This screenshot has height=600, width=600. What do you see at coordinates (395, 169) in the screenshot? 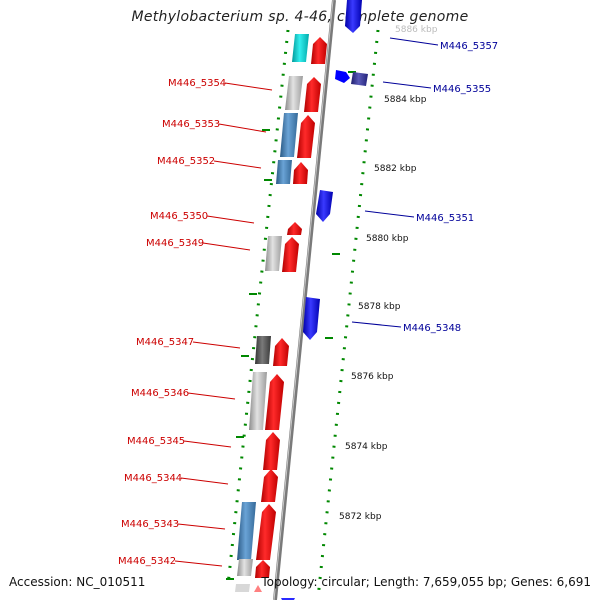
I see `kbp-tick-label: 5882 kbp` at bounding box center [395, 169].